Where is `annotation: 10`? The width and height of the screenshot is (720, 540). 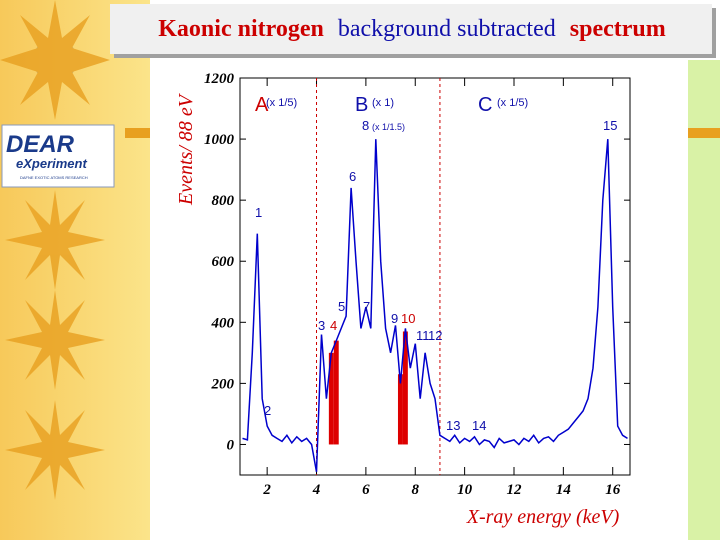
annotation: 10 is located at coordinates (408, 318).